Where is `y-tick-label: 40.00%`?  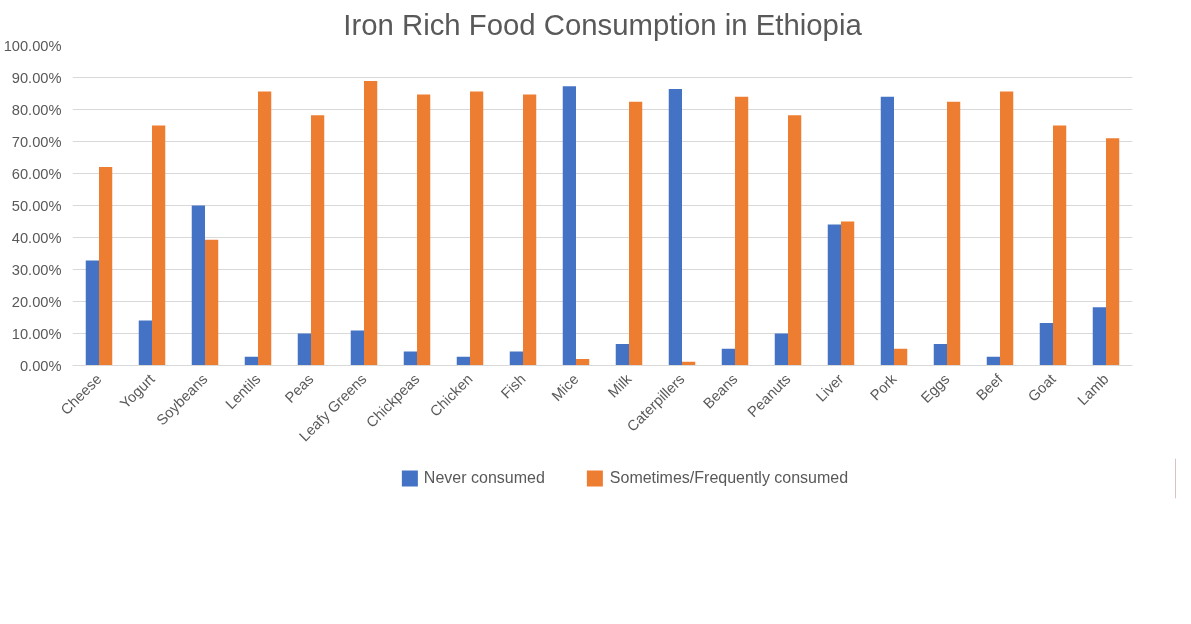 y-tick-label: 40.00% is located at coordinates (36, 237).